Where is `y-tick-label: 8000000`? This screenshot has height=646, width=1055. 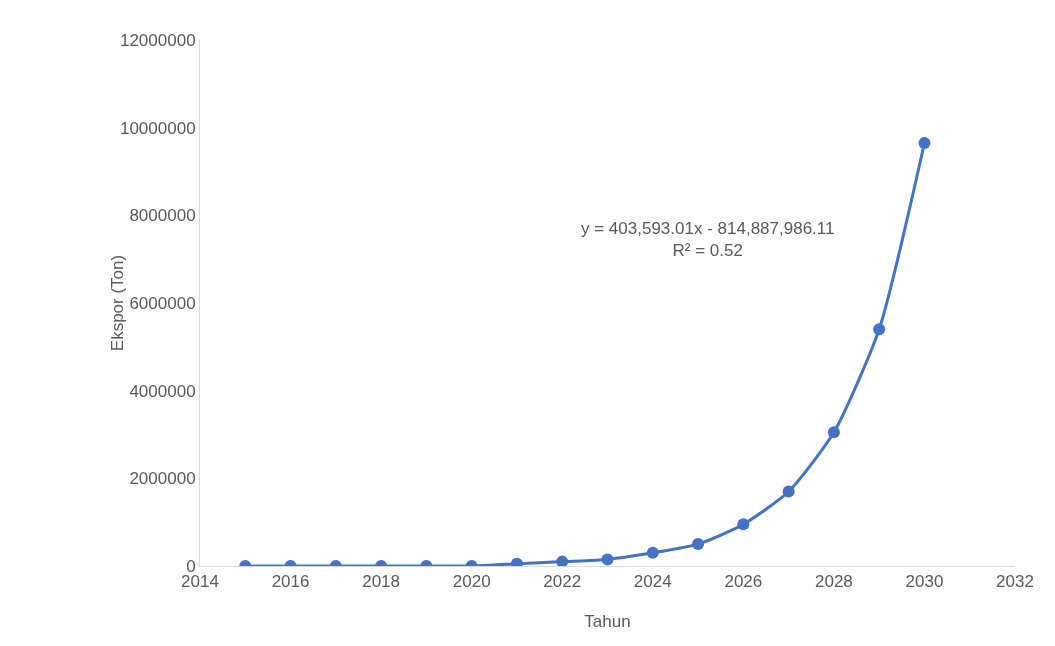 y-tick-label: 8000000 is located at coordinates (162, 216).